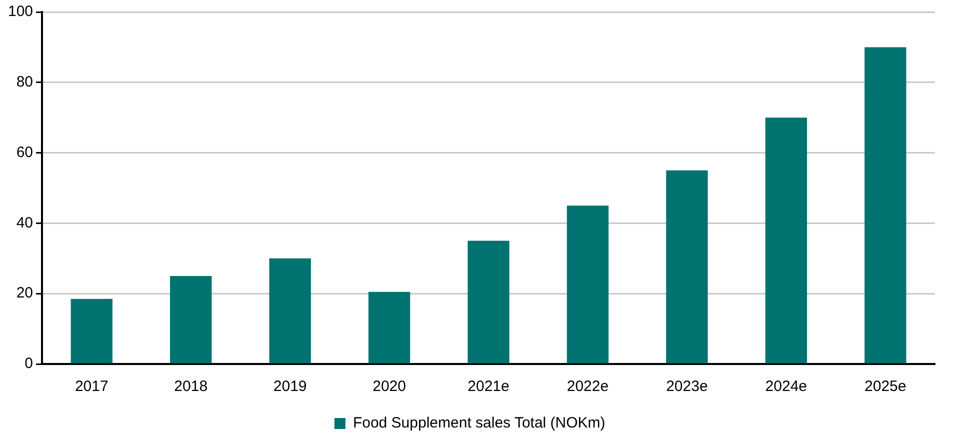  What do you see at coordinates (25, 223) in the screenshot?
I see `y-tick-label: 40` at bounding box center [25, 223].